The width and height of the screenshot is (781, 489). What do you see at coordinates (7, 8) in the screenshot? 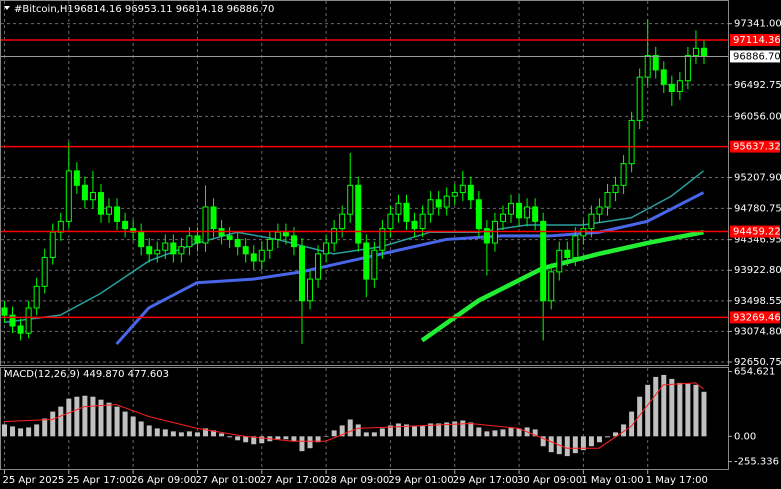
I see `menu-arrow` at bounding box center [7, 8].